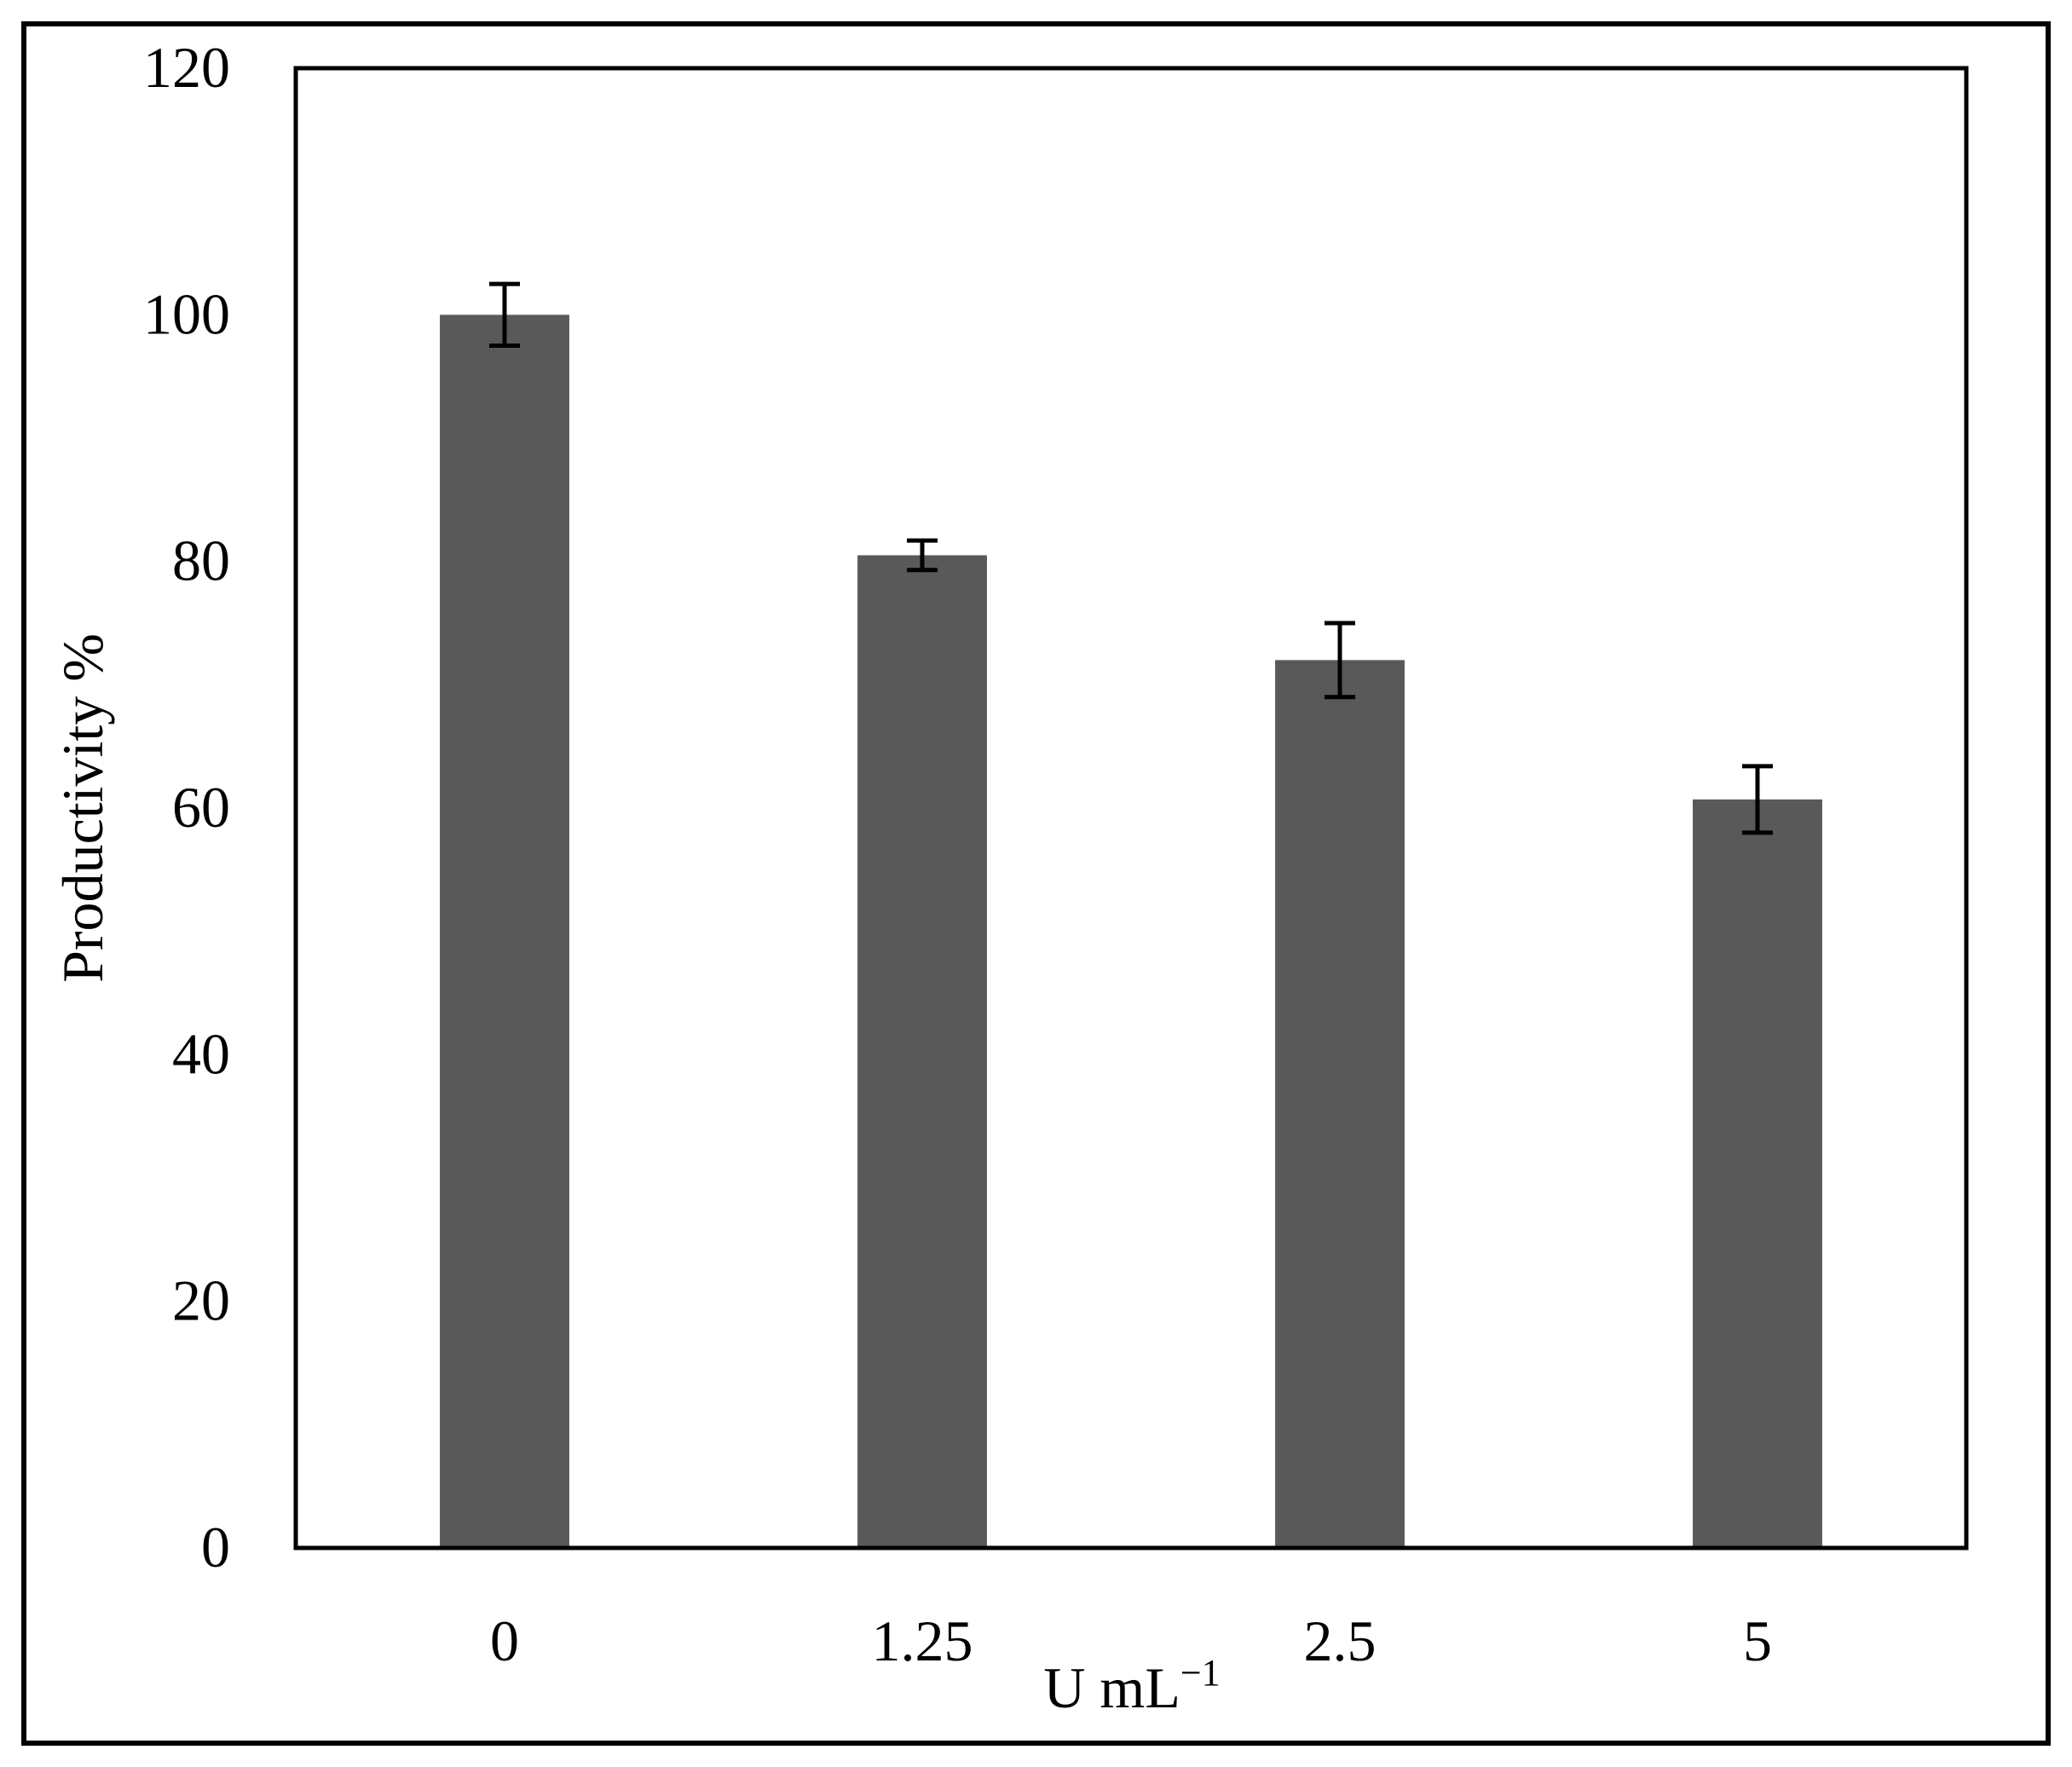  What do you see at coordinates (1340, 1104) in the screenshot?
I see `bar-2.5` at bounding box center [1340, 1104].